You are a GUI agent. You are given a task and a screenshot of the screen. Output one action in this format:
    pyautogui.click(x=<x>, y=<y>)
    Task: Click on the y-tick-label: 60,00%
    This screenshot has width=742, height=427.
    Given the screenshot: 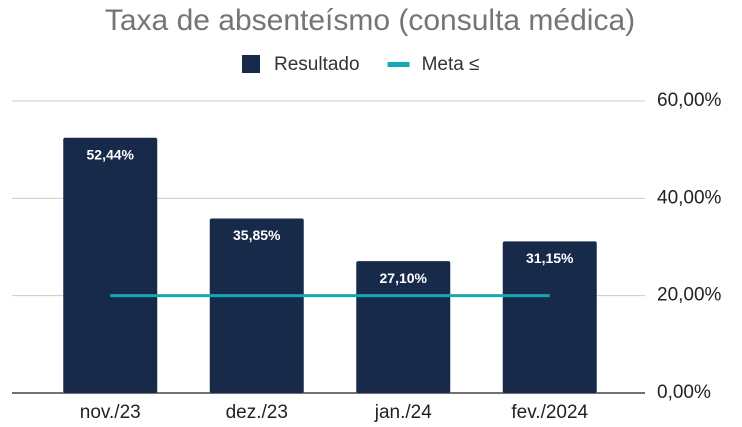 What is the action you would take?
    pyautogui.click(x=689, y=100)
    